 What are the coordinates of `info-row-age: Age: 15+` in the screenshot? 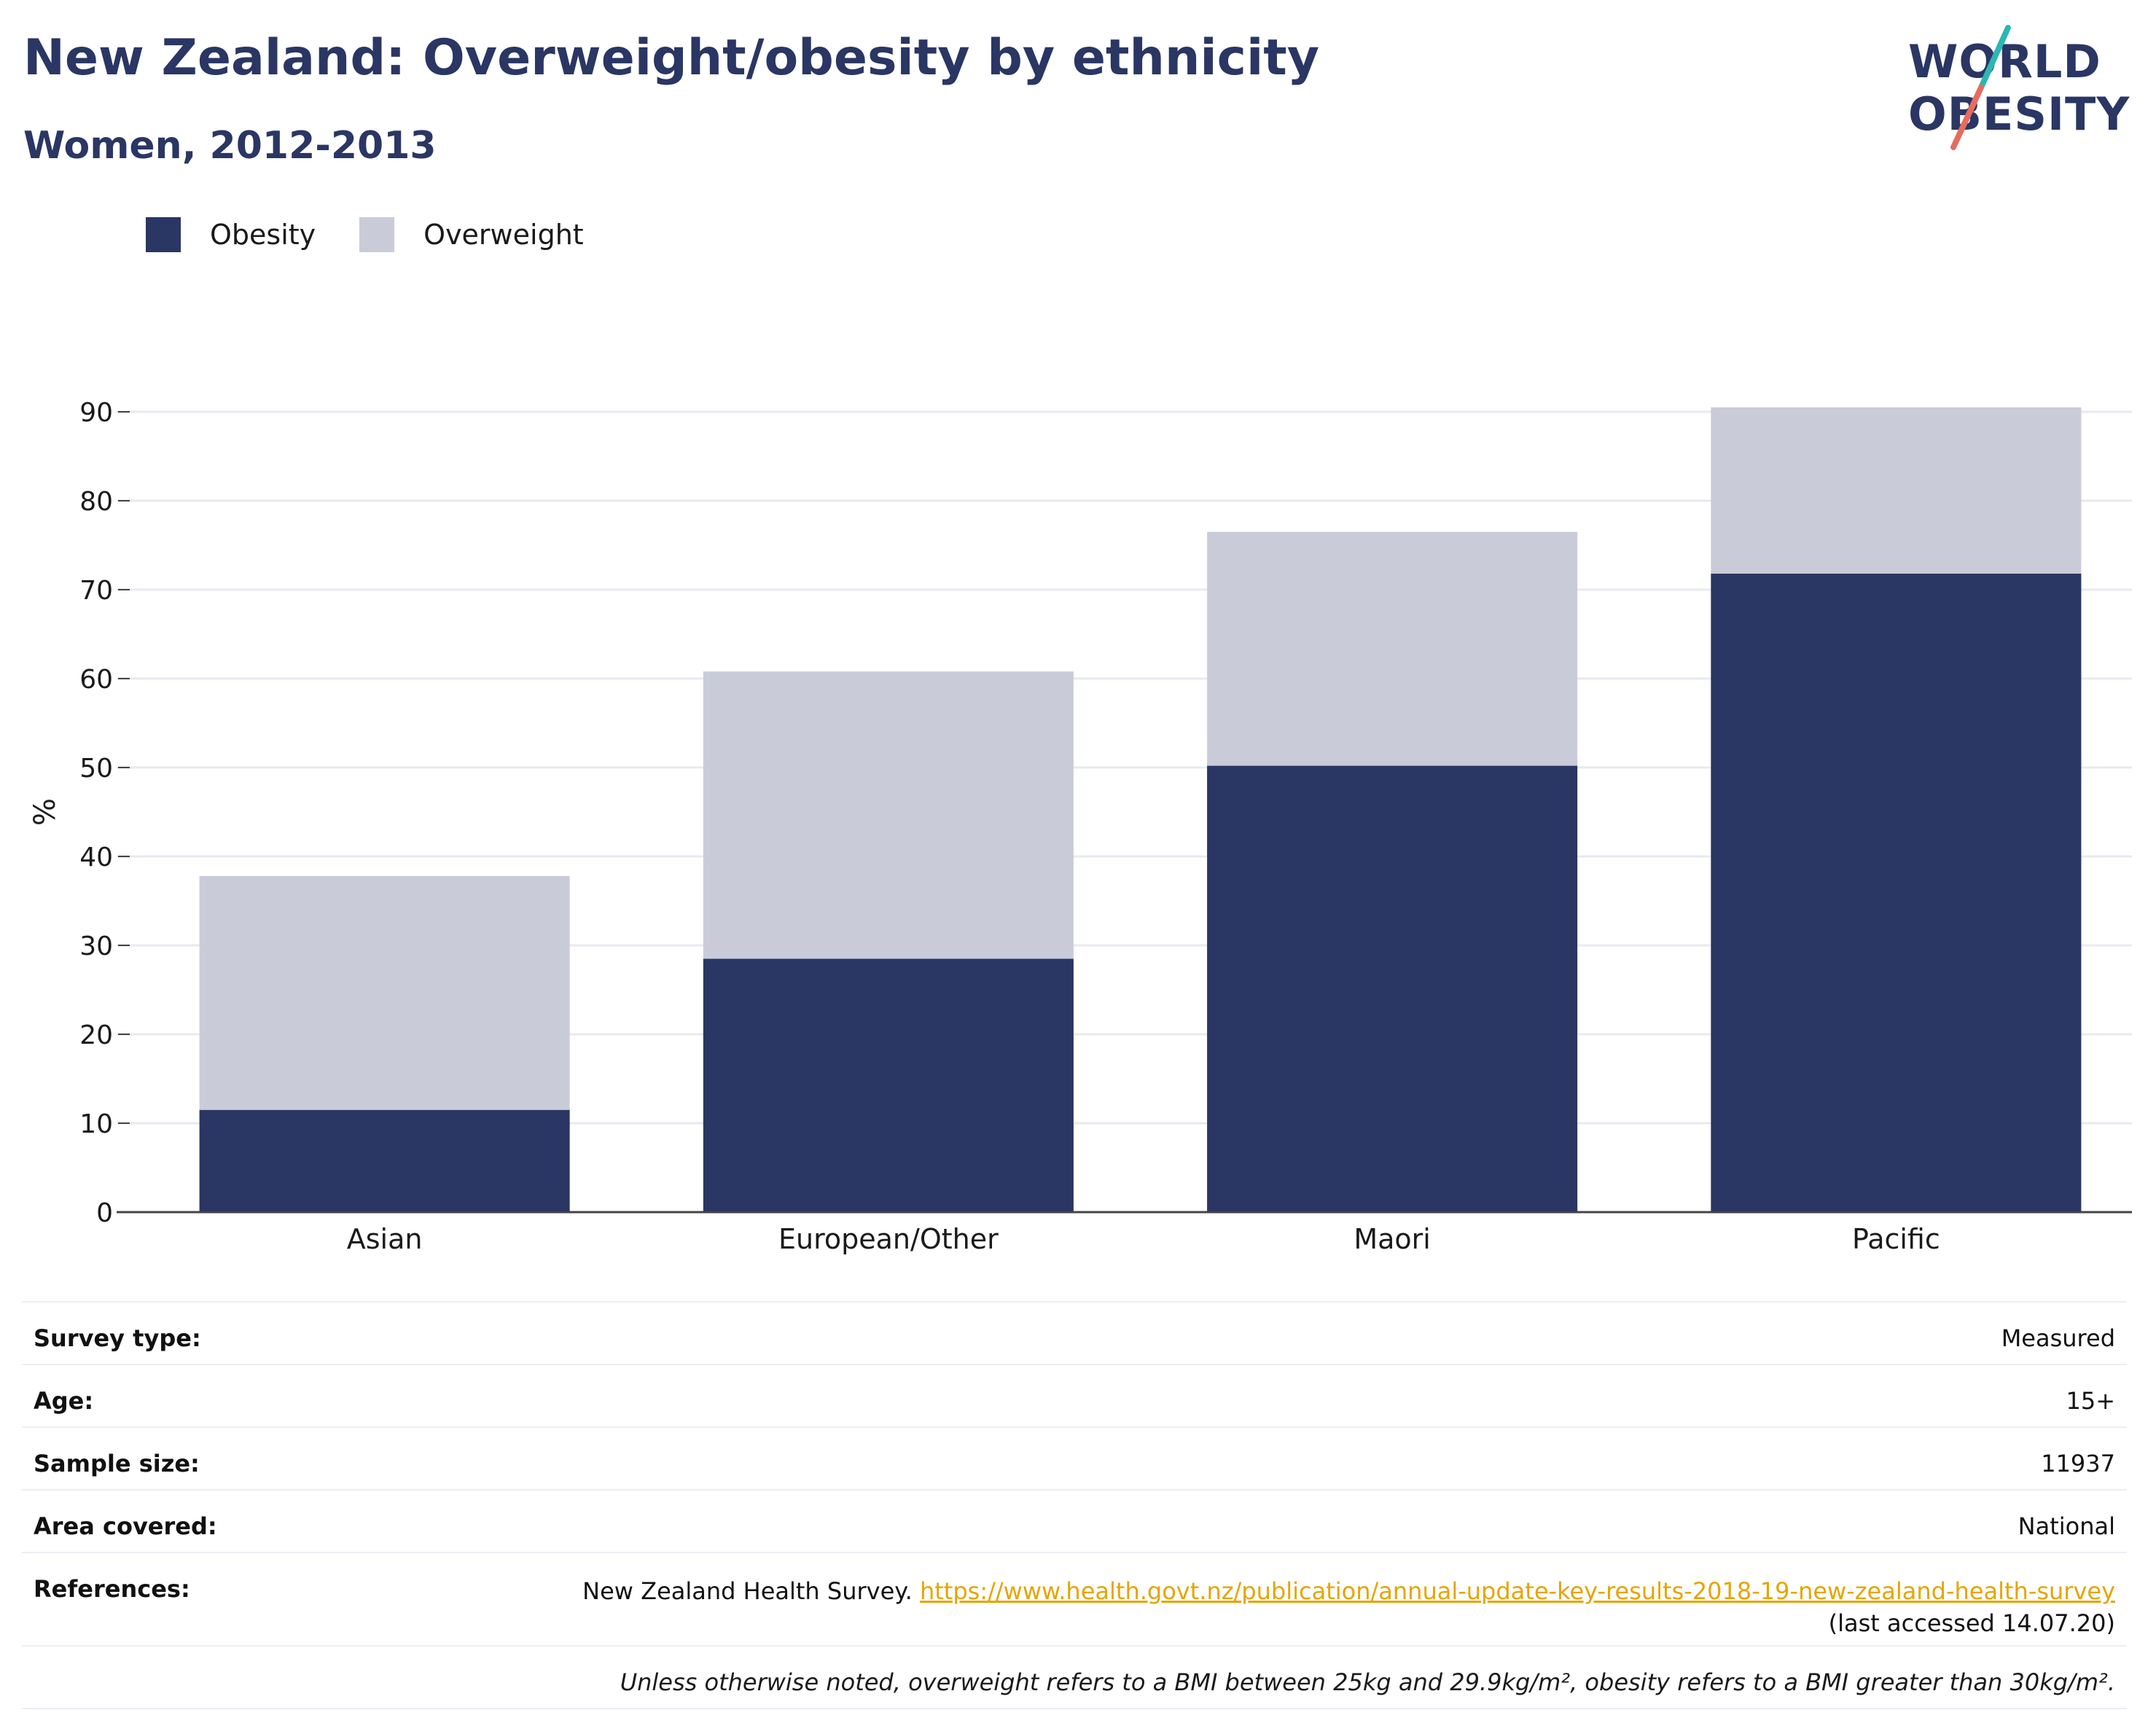 It's located at (1075, 1395).